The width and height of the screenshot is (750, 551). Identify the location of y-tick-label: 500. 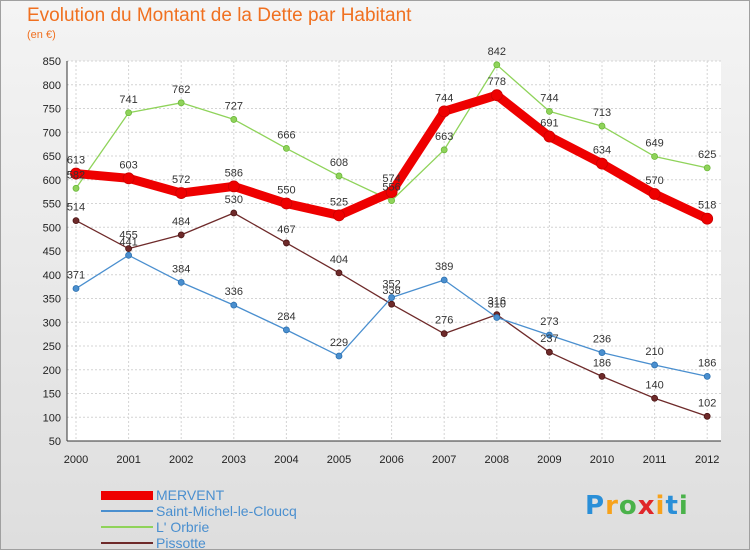
(52, 228).